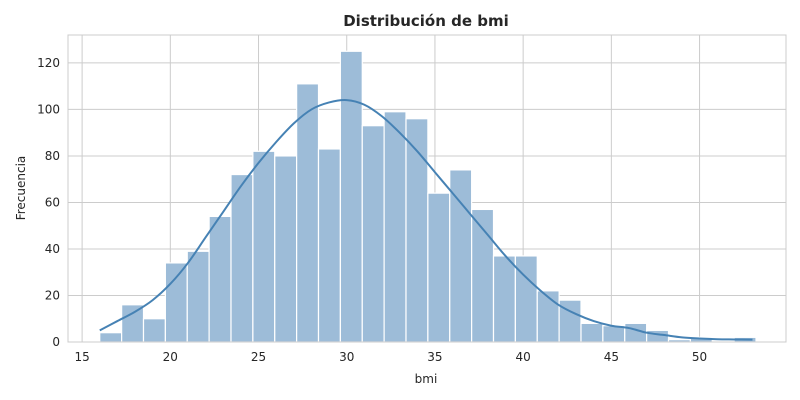  Describe the element at coordinates (21, 188) in the screenshot. I see `y-axis-label: Frecuencia` at that location.